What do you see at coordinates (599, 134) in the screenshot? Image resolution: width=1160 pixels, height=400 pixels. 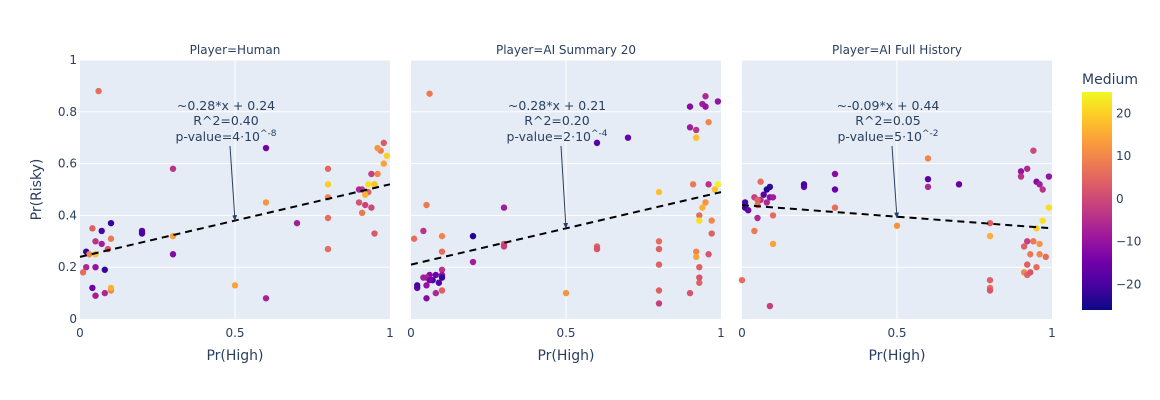 I see `pvalue-exponent: ^-4` at bounding box center [599, 134].